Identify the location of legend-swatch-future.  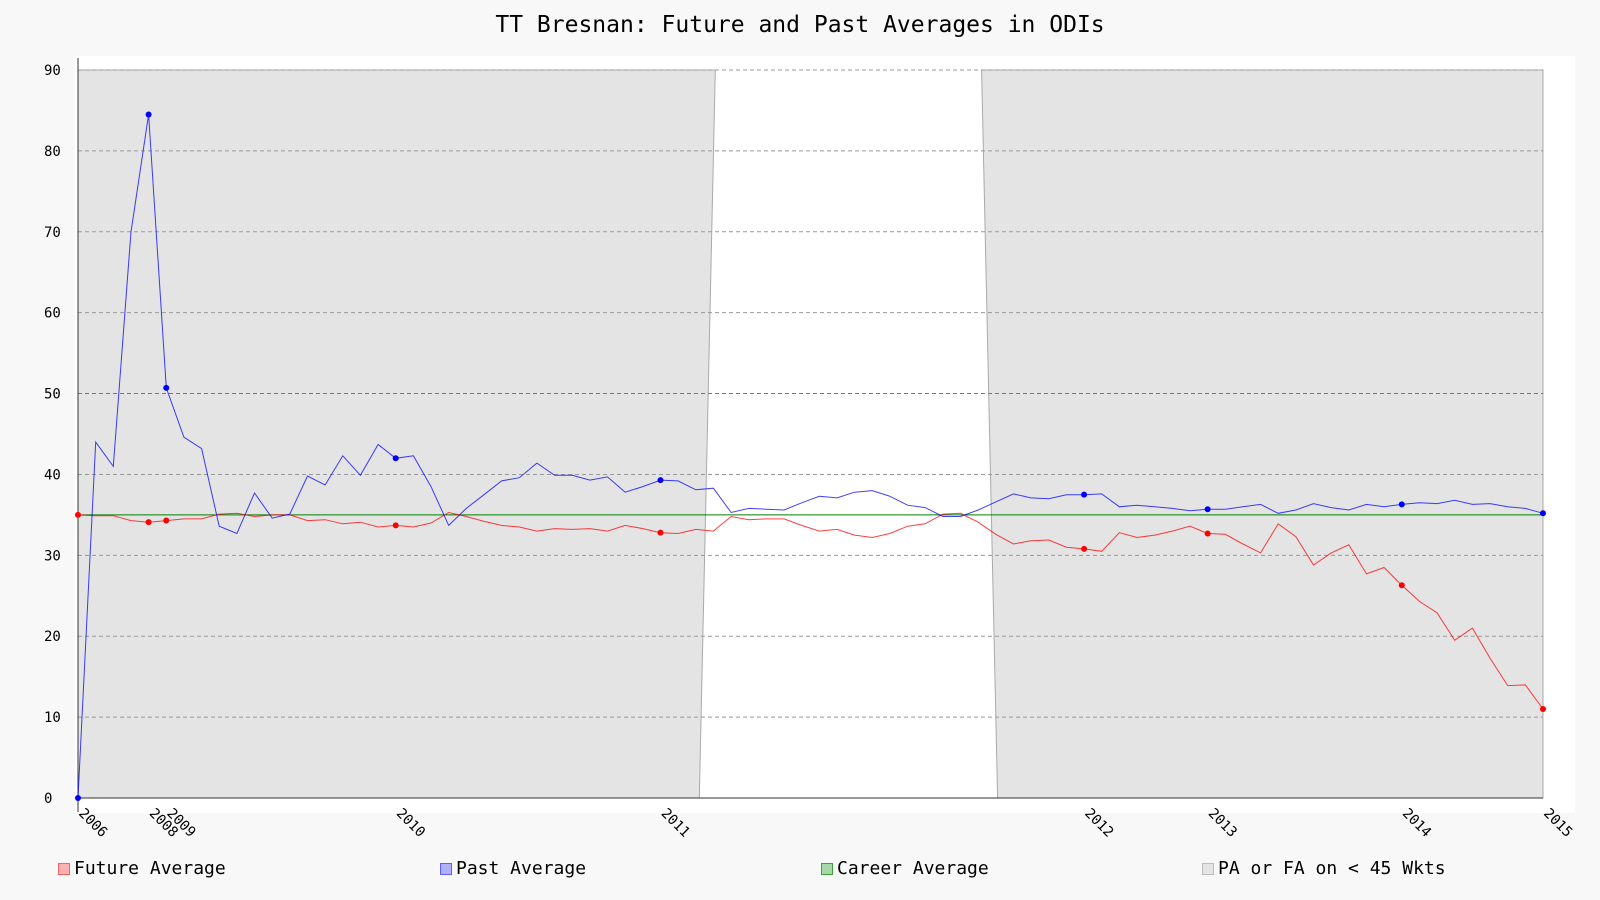
(64, 868).